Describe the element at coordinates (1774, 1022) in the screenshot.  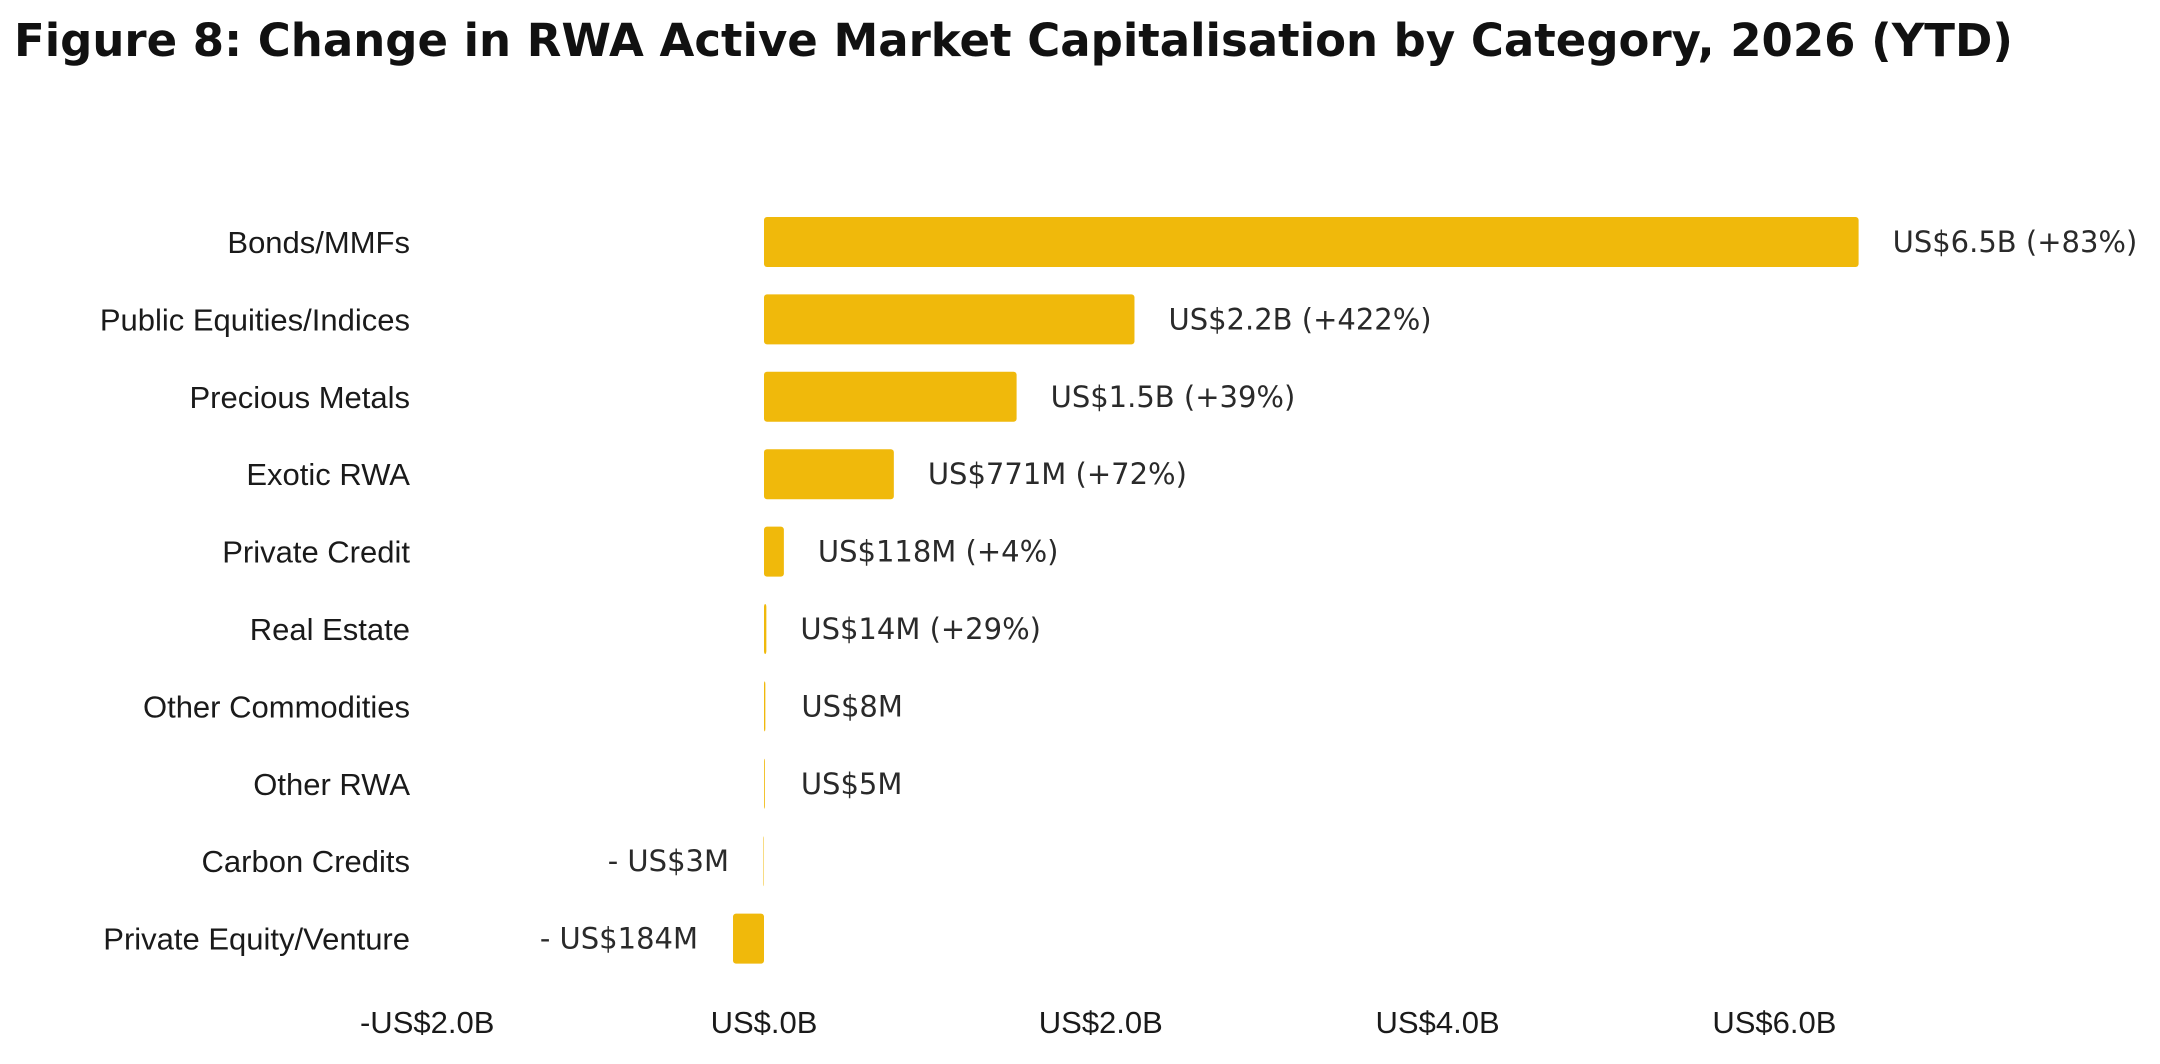
I see `x-tick-label: US$6.0B` at that location.